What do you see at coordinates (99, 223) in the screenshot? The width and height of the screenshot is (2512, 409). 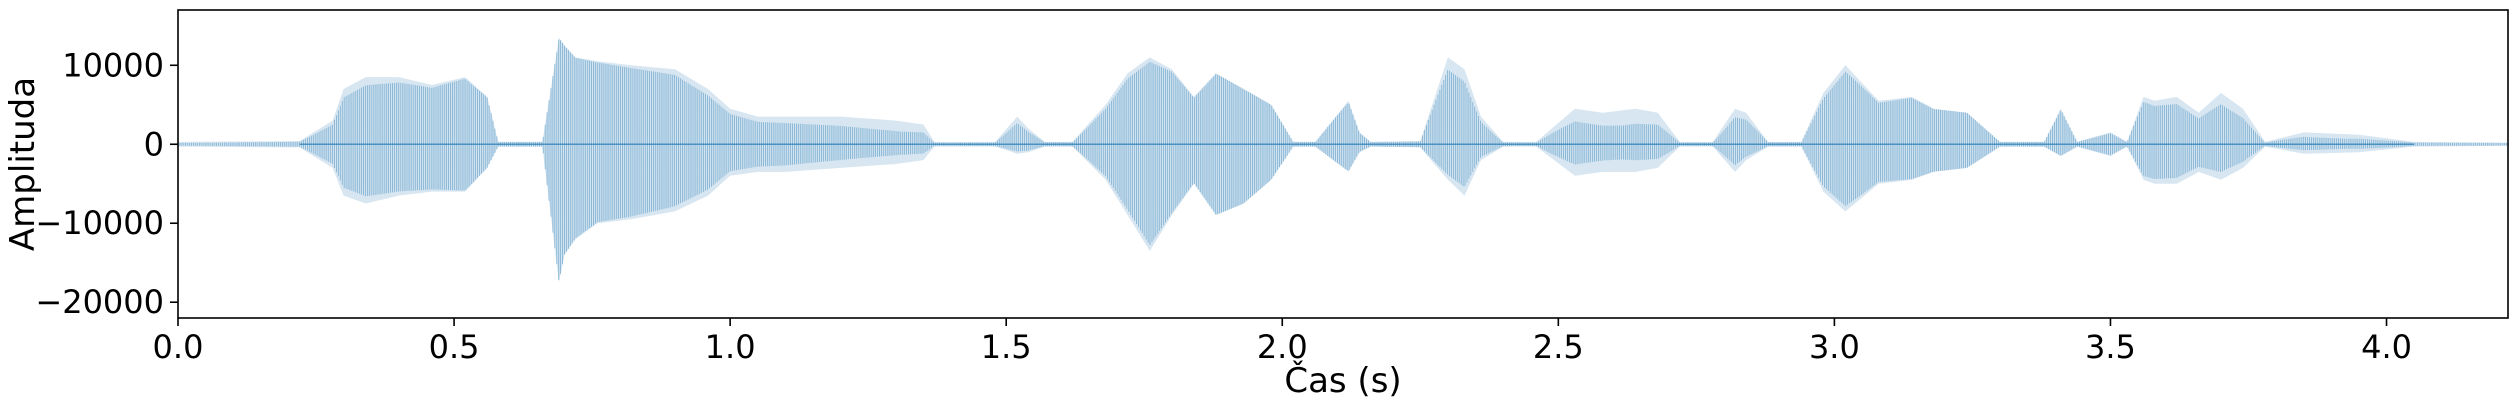 I see `y-tick-label: −10000` at bounding box center [99, 223].